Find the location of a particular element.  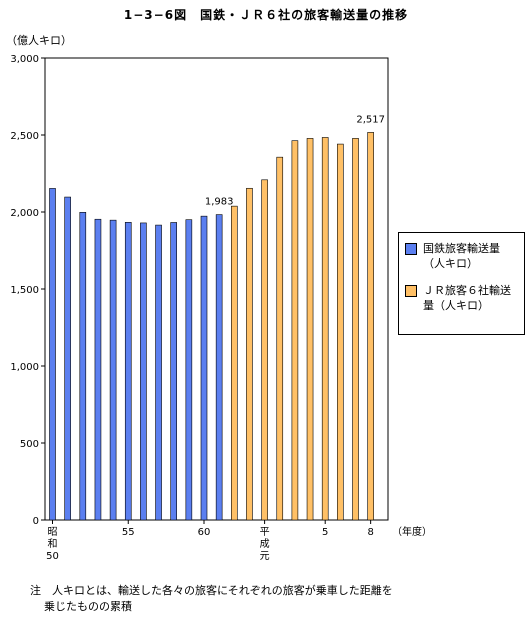

x-tick-label: 50 is located at coordinates (52, 556).